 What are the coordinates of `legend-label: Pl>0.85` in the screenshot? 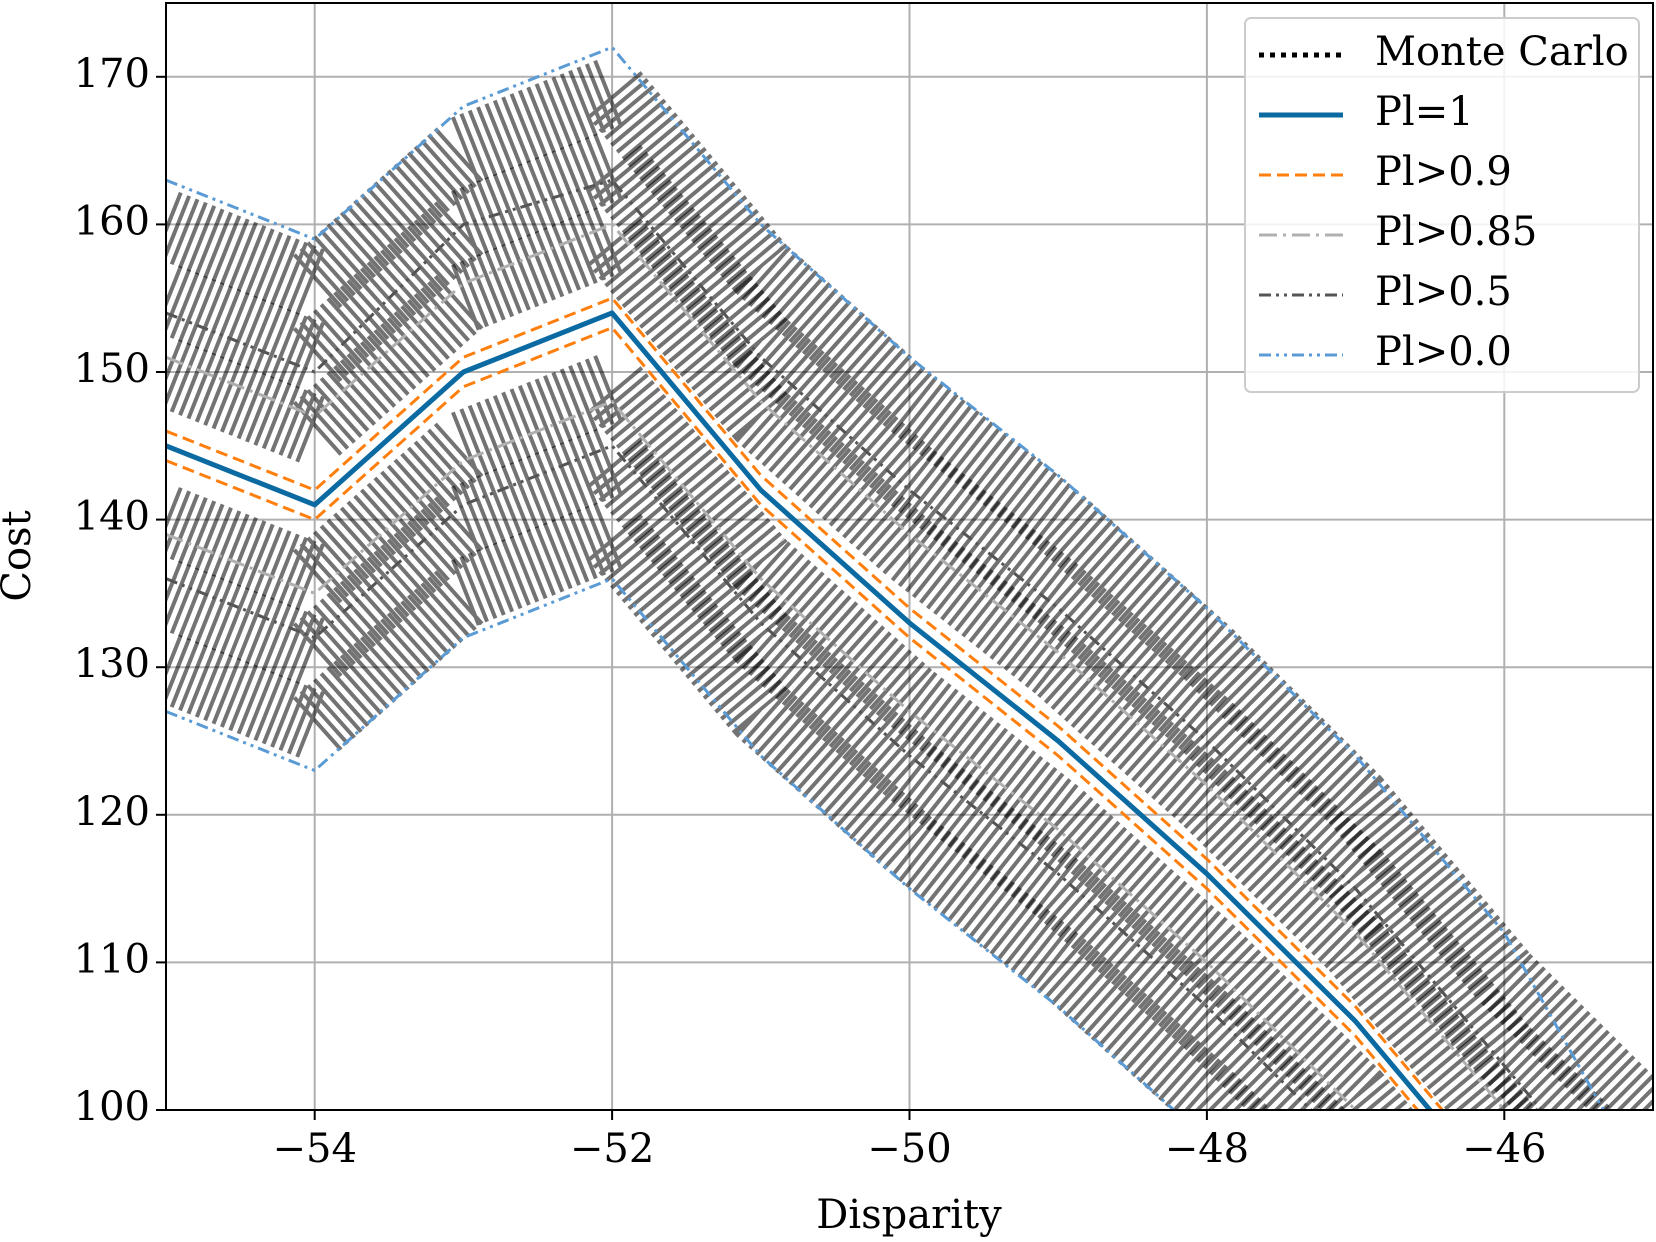 It's located at (1456, 232).